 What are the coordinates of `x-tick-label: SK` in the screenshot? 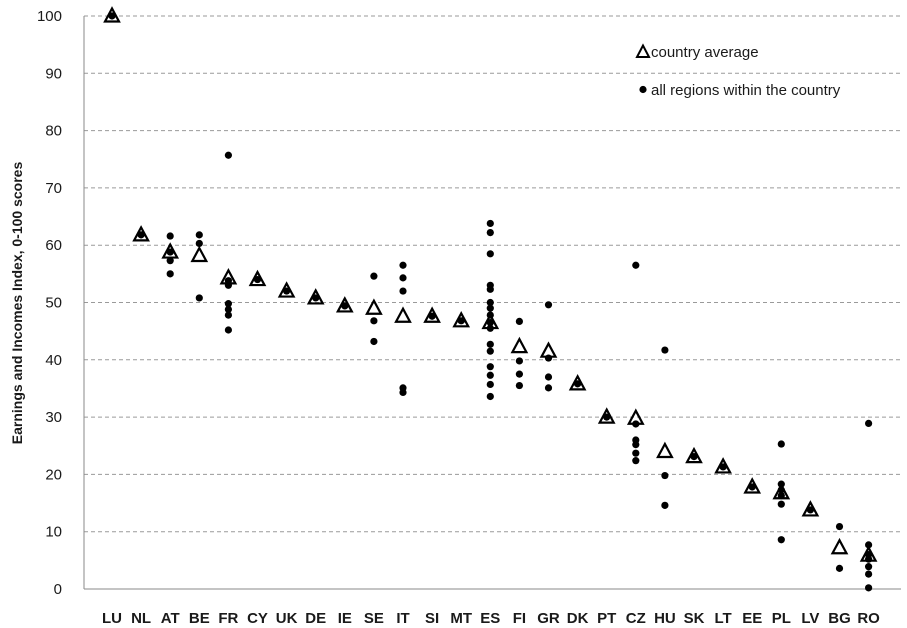 It's located at (694, 618).